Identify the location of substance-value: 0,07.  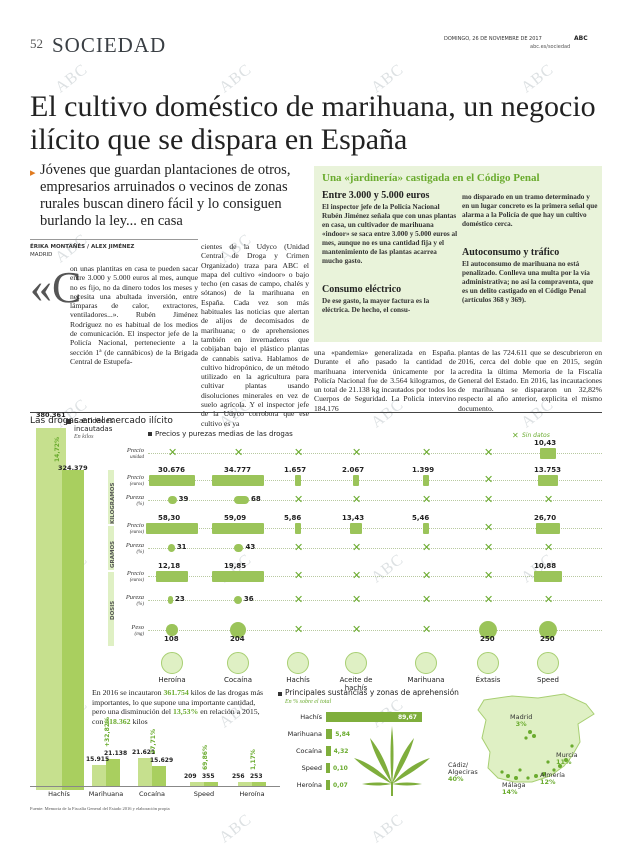
(340, 785).